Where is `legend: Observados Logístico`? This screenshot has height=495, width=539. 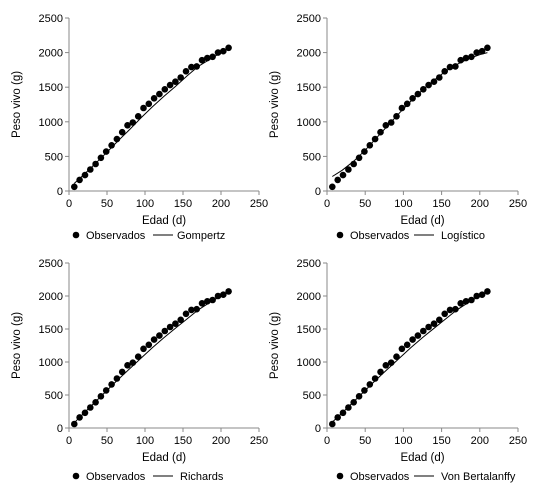
legend: Observados Logístico is located at coordinates (410, 236).